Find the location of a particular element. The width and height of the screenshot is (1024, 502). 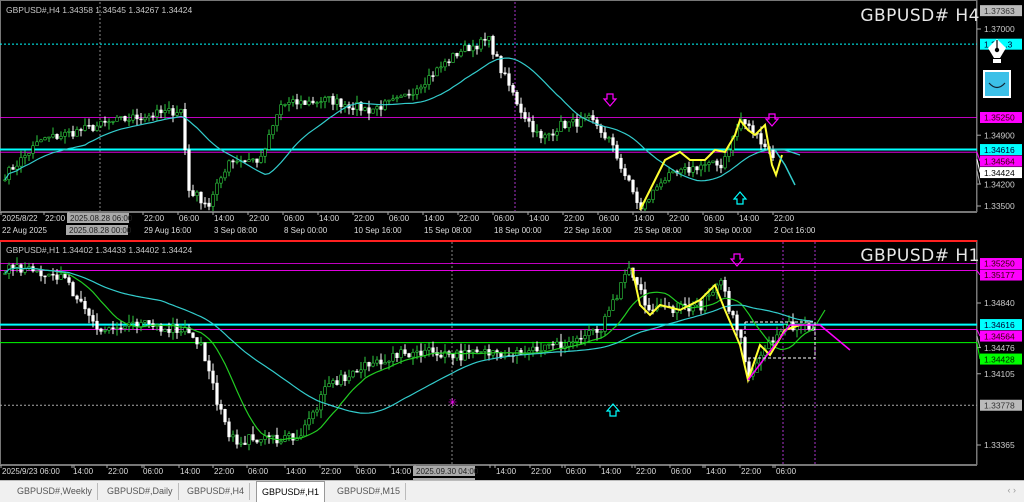

tab-scroll-arrows: ‹ › is located at coordinates (1012, 490).